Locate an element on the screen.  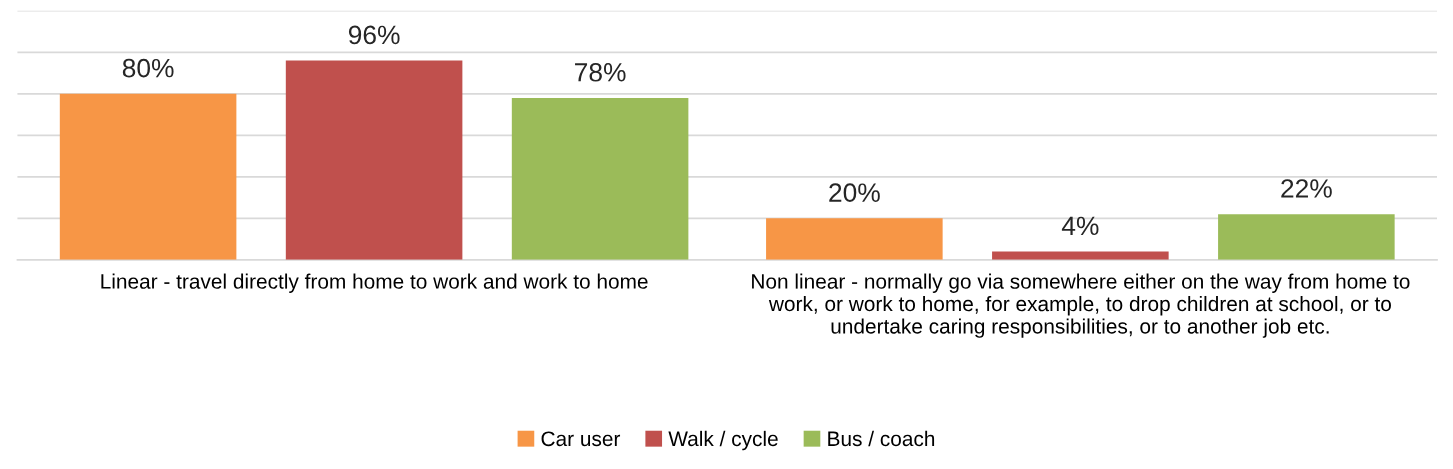
data-label: 78% is located at coordinates (600, 72).